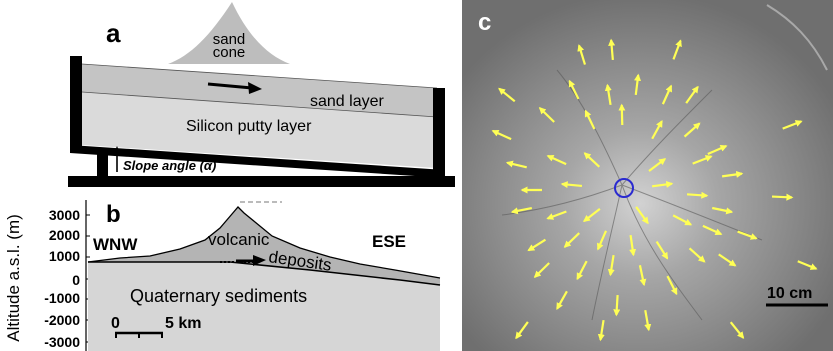 The image size is (833, 351). What do you see at coordinates (389, 241) in the screenshot?
I see `east-label: ESE` at bounding box center [389, 241].